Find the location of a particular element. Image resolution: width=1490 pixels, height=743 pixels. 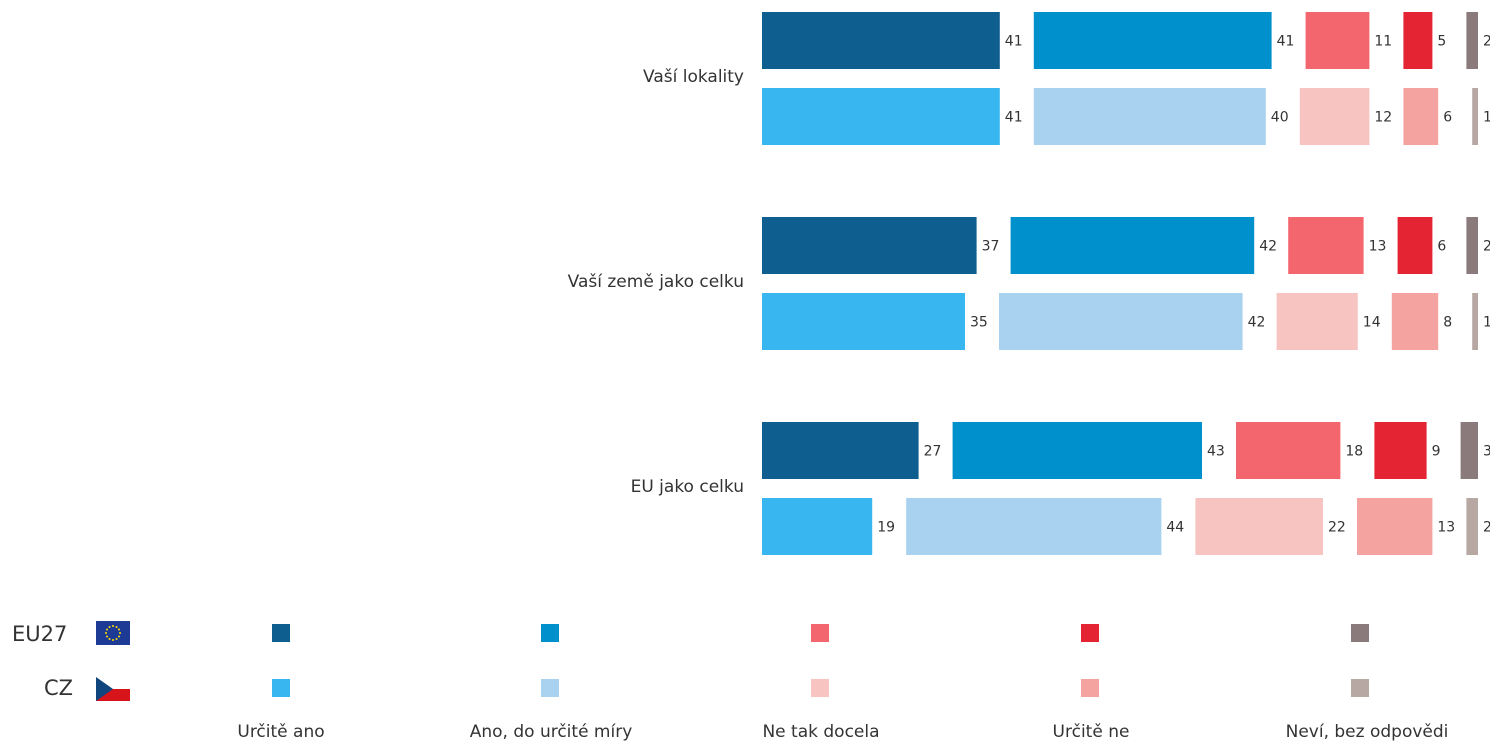

value-label-eu27-vasi-lokality-ne-tak-docela: 11 is located at coordinates (1383, 42).